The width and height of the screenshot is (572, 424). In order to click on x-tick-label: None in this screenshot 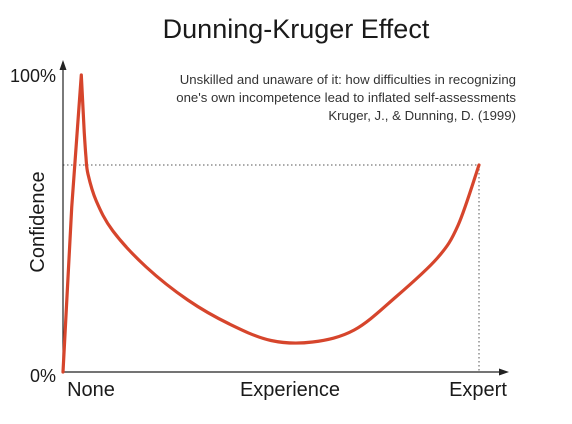, I will do `click(91, 390)`.